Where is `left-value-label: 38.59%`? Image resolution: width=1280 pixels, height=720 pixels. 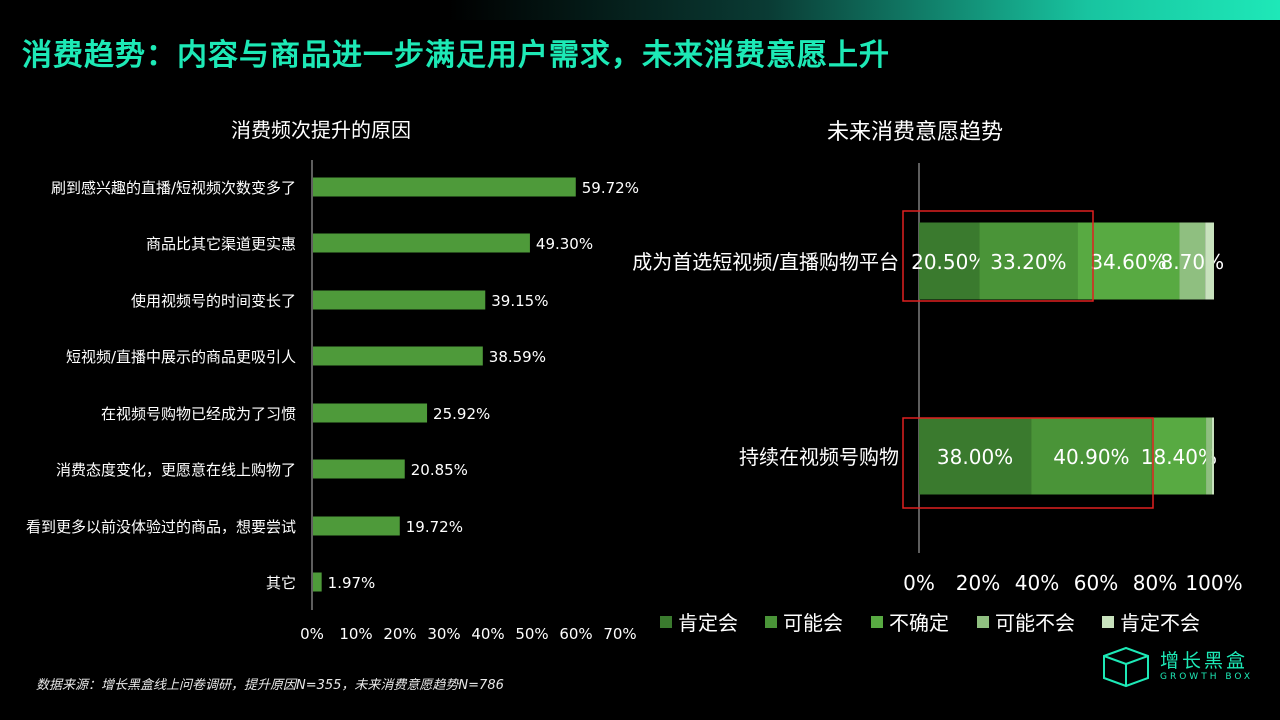
left-value-label: 38.59% is located at coordinates (517, 357).